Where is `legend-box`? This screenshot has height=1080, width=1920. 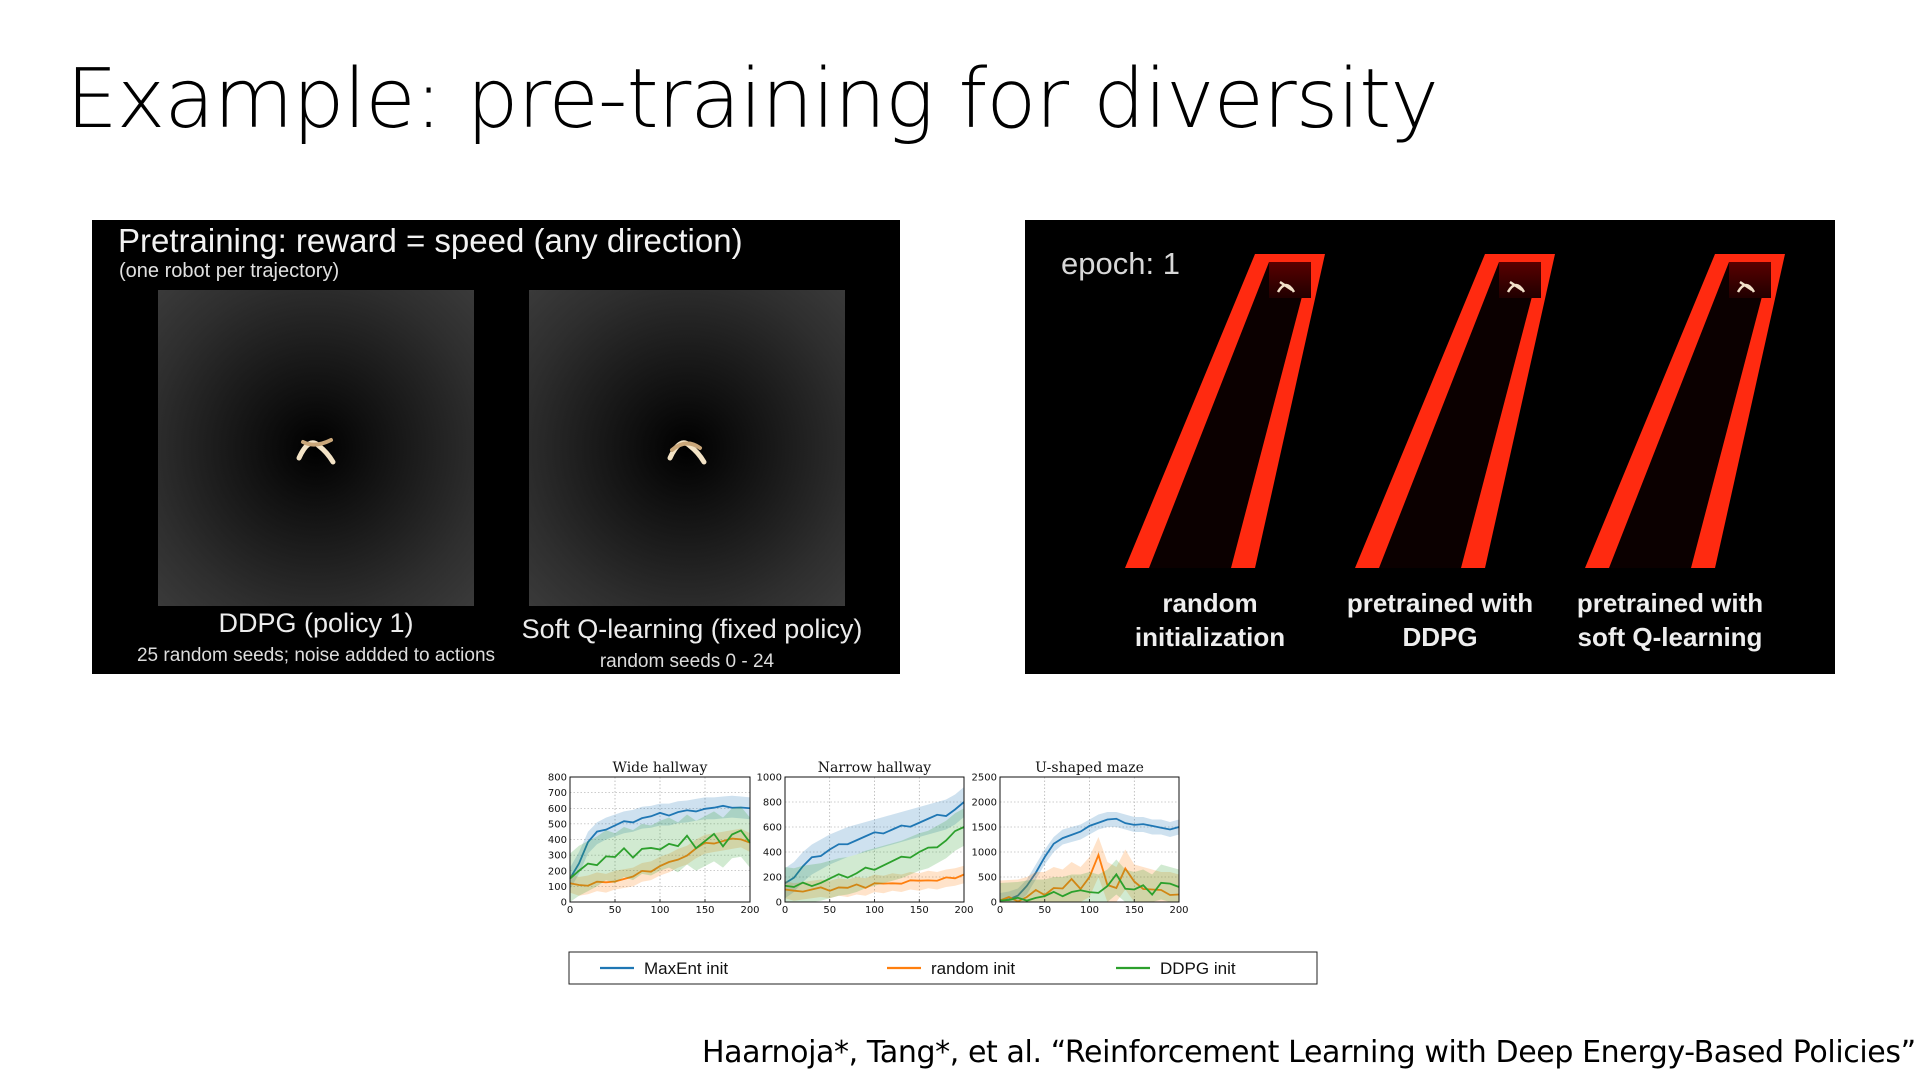 legend-box is located at coordinates (943, 968).